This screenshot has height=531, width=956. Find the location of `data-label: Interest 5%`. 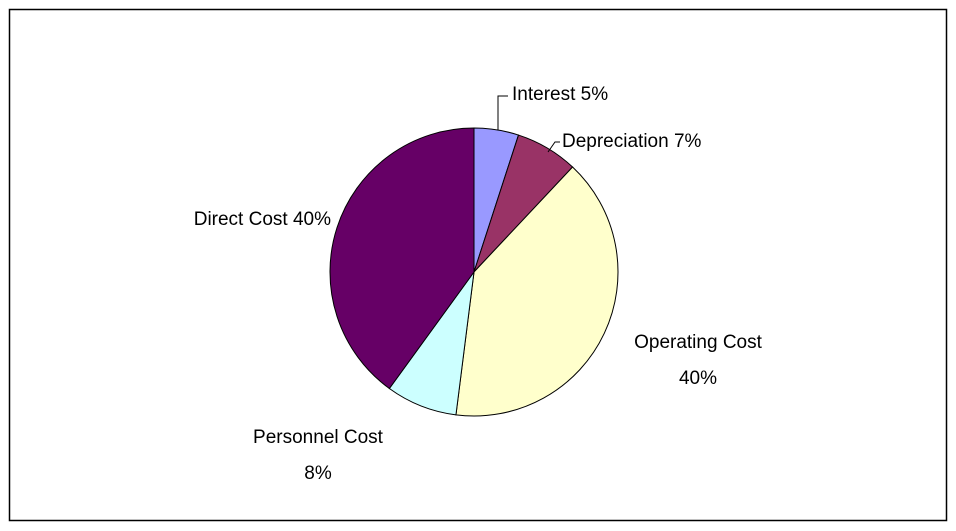

data-label: Interest 5% is located at coordinates (560, 94).